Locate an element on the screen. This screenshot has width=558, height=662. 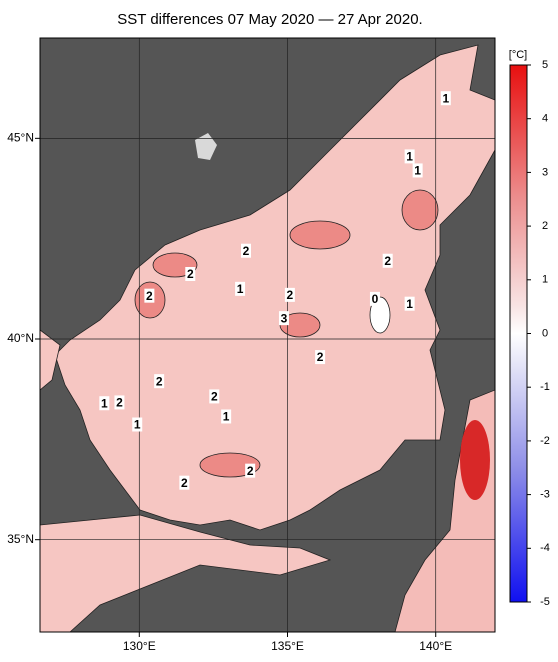
x-tick-label: 140°E is located at coordinates (435, 646).